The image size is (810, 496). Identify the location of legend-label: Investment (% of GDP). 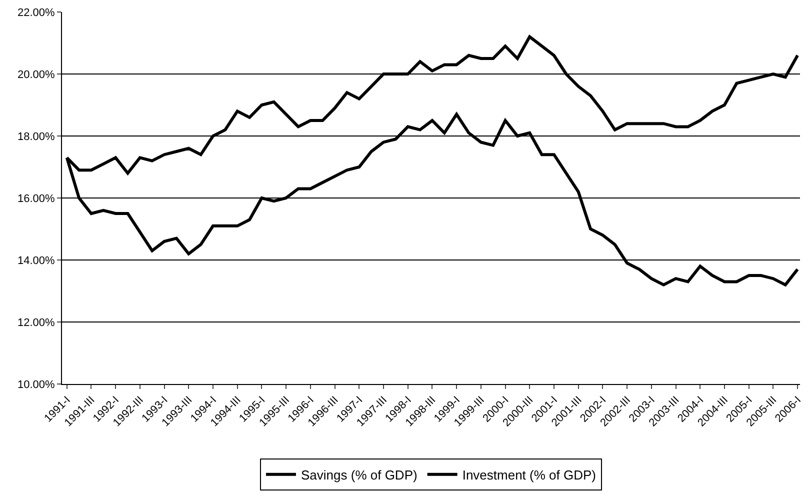
(529, 474).